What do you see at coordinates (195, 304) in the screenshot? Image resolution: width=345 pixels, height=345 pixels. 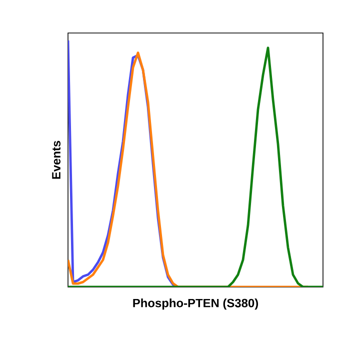 I see `x-axis-title: Phospho-PTEN (S380)` at bounding box center [195, 304].